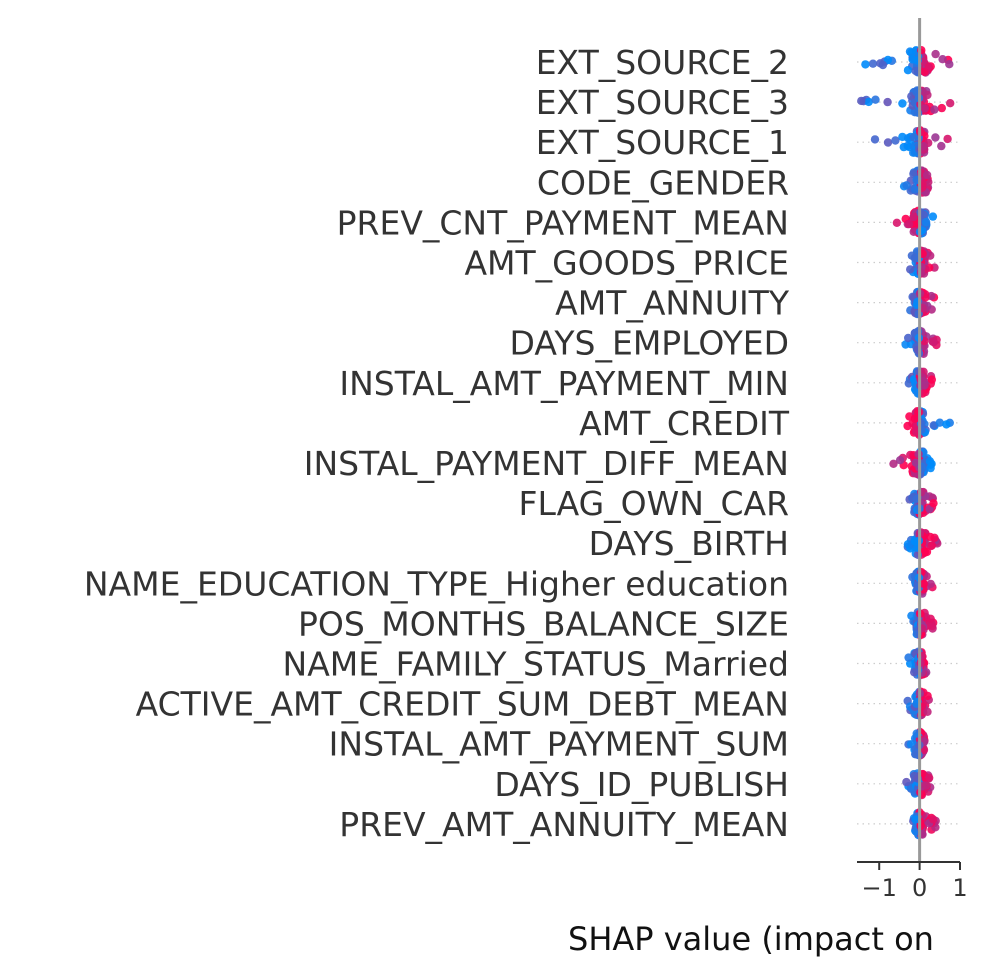 This screenshot has height=977, width=982. Describe the element at coordinates (536, 664) in the screenshot. I see `feature-label: NAME_FAMILY_STATUS_Married` at that location.